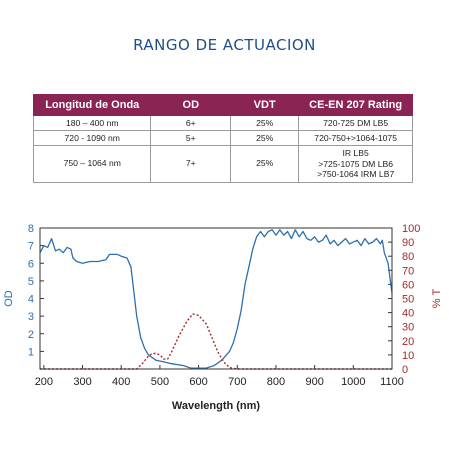 Image resolution: width=449 pixels, height=449 pixels. What do you see at coordinates (237, 382) in the screenshot?
I see `x-tick-label: 700` at bounding box center [237, 382].